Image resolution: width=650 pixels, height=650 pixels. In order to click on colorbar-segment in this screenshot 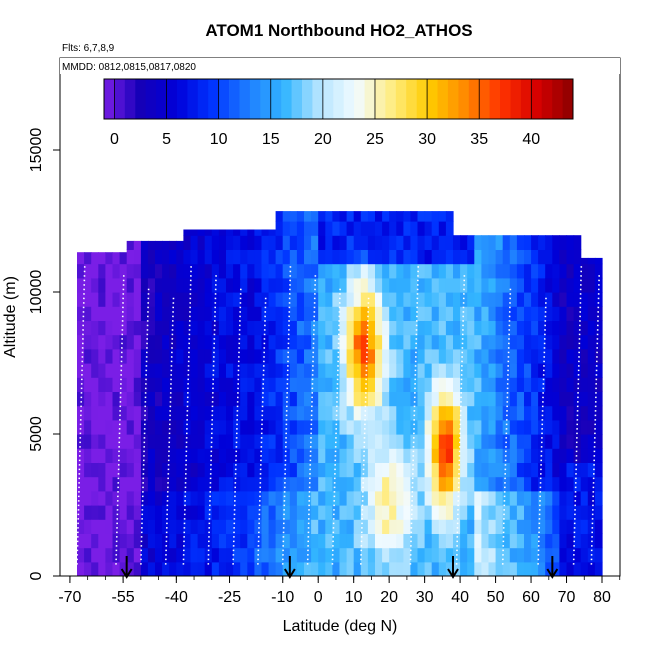, I will do `click(120, 99)`.